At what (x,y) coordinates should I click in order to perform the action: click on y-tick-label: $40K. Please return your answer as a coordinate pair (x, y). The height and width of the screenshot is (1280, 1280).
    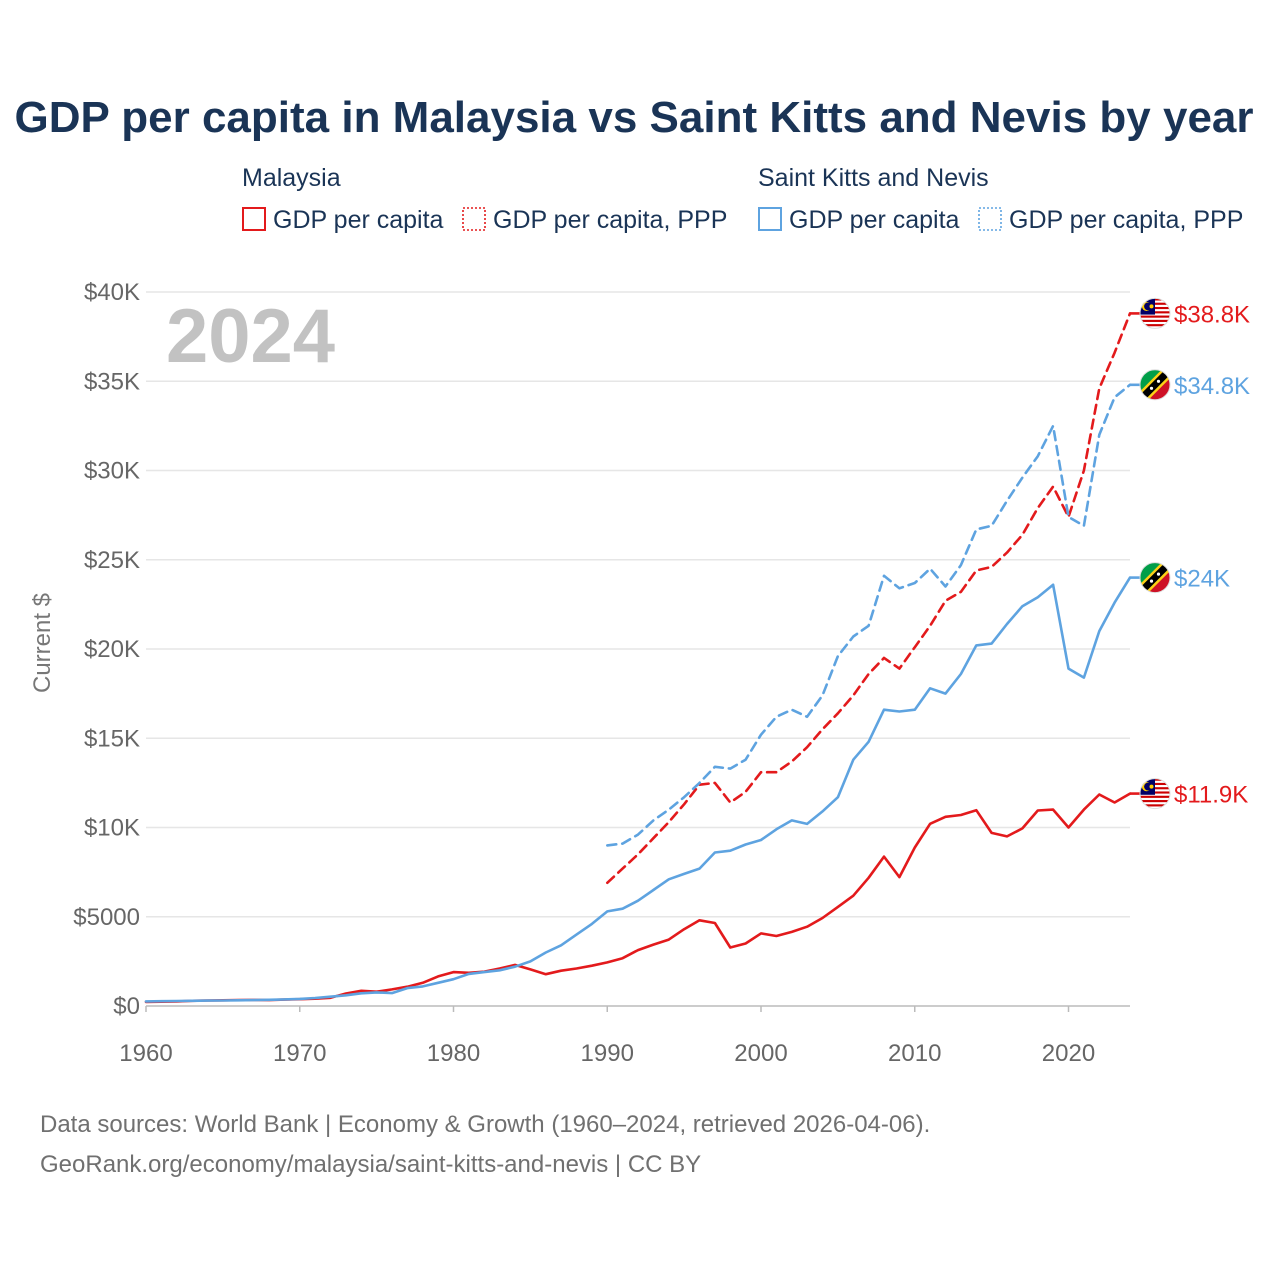
    Looking at the image, I should click on (112, 292).